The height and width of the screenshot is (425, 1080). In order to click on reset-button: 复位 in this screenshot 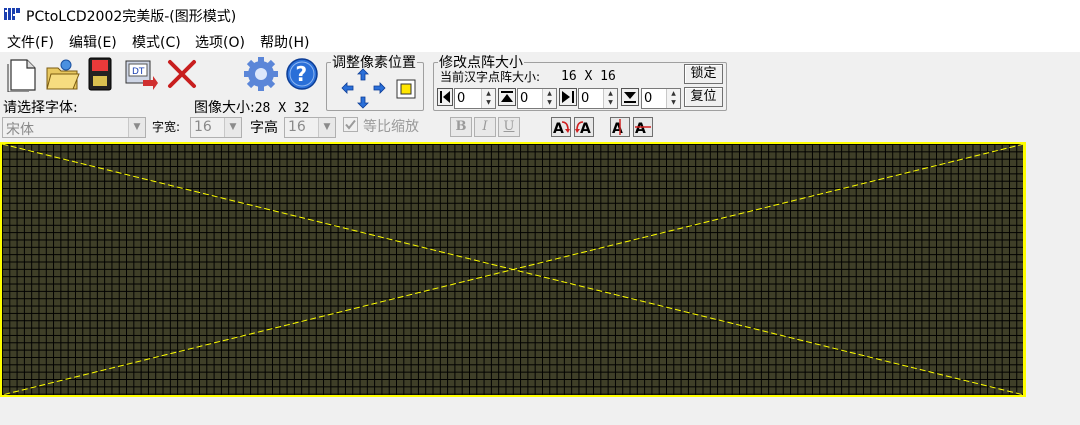, I will do `click(703, 97)`.